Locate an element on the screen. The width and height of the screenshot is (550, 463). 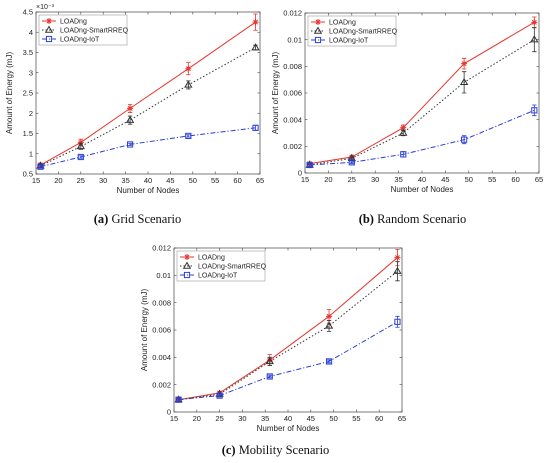
caption-tag: (b) is located at coordinates (366, 219).